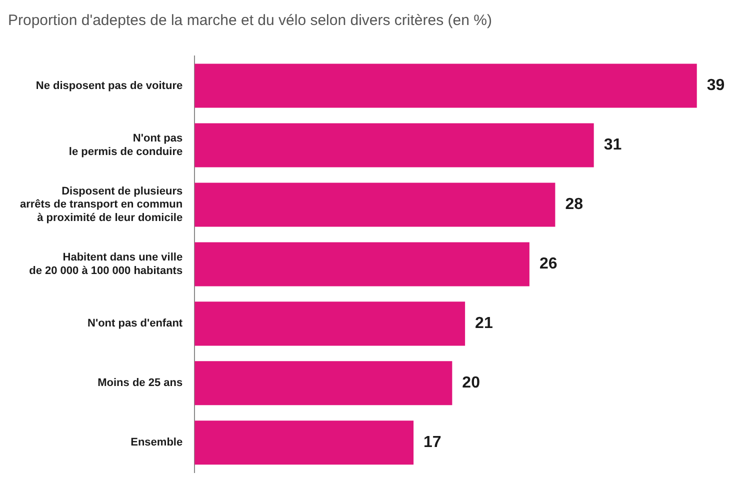  What do you see at coordinates (548, 264) in the screenshot?
I see `data-label: 26` at bounding box center [548, 264].